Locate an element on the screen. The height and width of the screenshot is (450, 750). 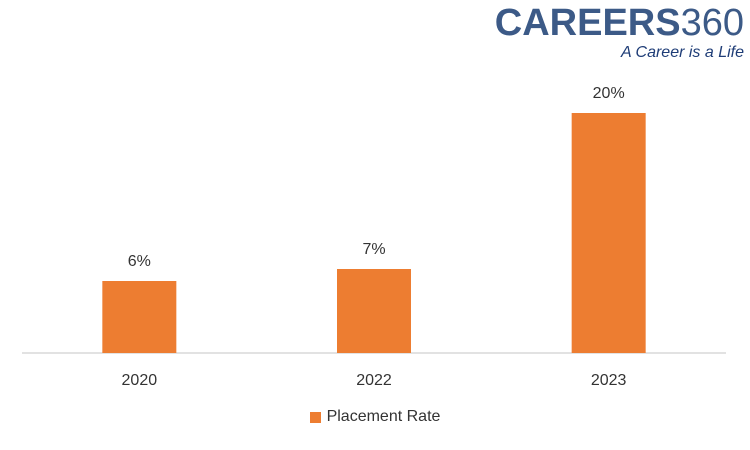
x-tick-label-2020: 2020 is located at coordinates (140, 380).